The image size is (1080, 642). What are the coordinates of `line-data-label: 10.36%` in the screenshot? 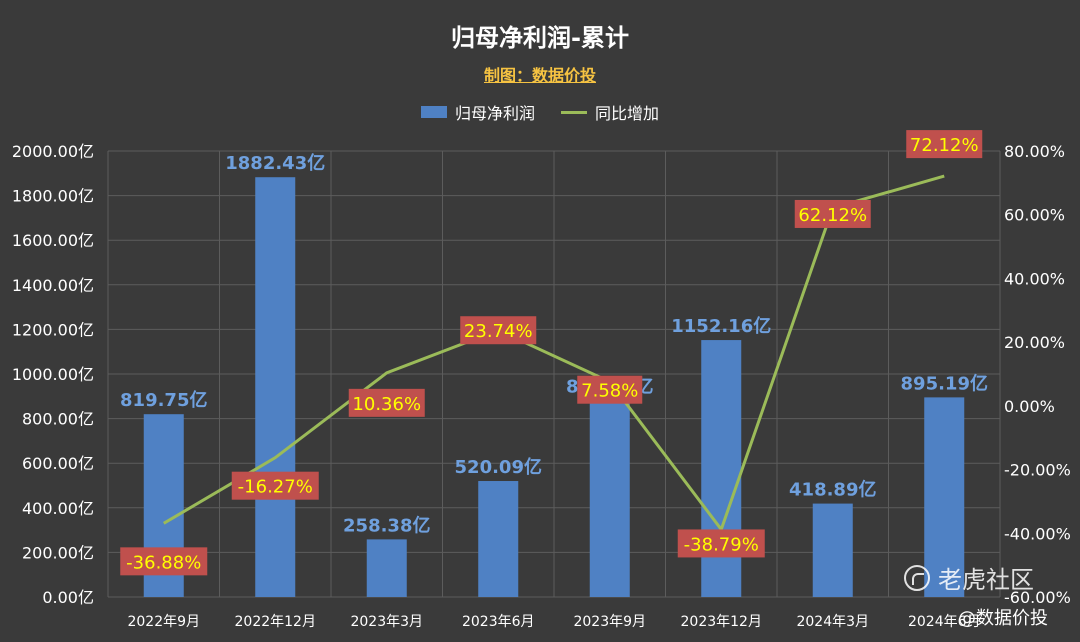 It's located at (386, 404).